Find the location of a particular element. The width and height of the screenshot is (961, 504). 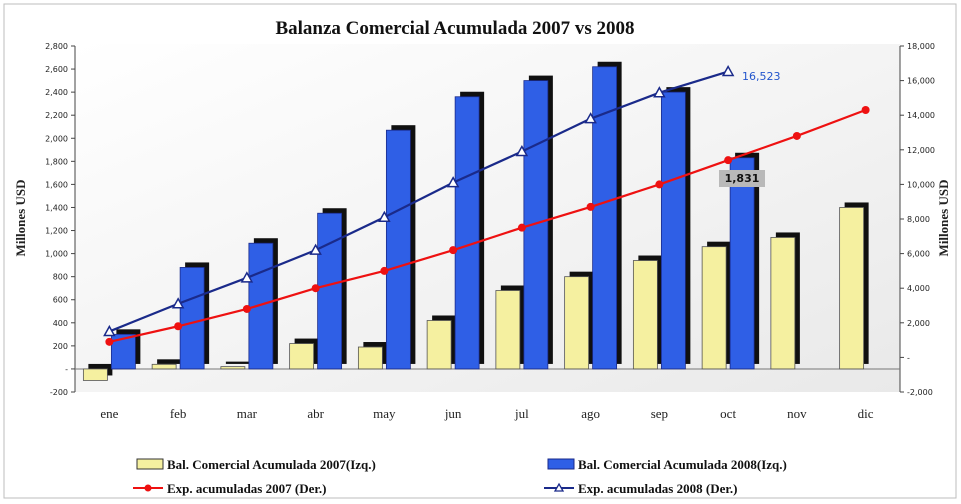

y-axis-label-left: Millones USD is located at coordinates (20, 218).